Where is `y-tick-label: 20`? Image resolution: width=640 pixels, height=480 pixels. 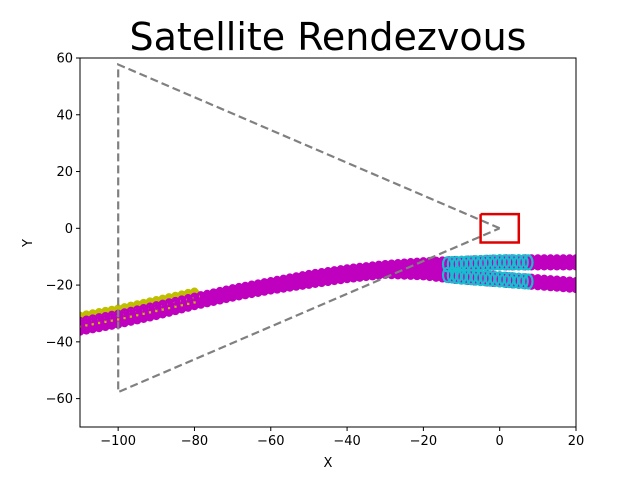
y-tick-label: 20 is located at coordinates (64, 172).